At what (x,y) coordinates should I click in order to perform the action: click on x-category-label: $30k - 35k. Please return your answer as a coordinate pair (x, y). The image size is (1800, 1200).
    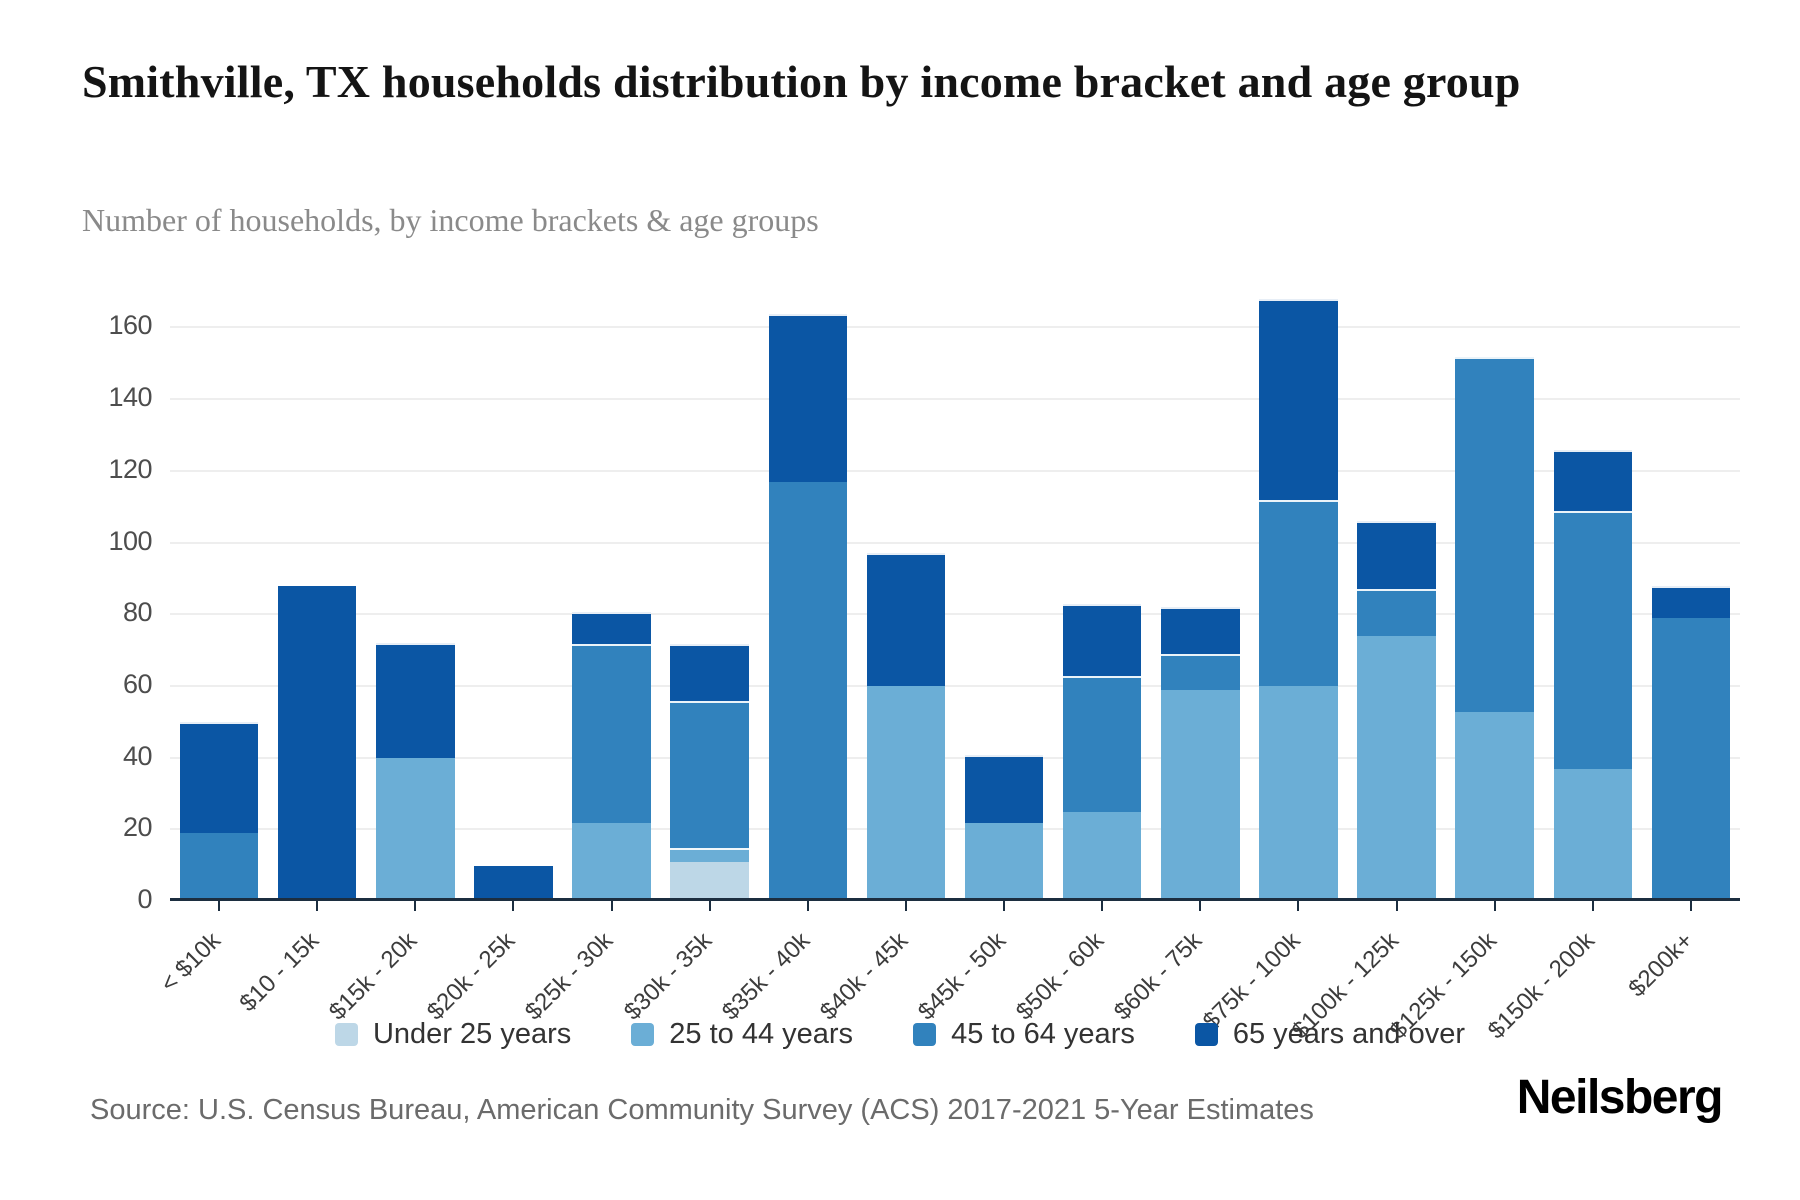
    Looking at the image, I should click on (667, 976).